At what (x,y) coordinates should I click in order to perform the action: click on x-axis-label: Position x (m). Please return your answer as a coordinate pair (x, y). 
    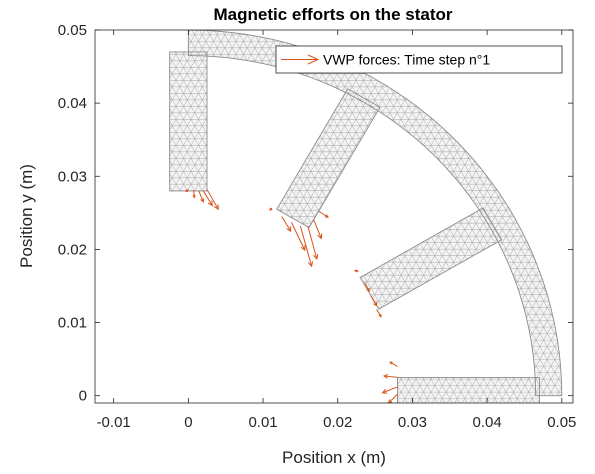
    Looking at the image, I should click on (334, 457).